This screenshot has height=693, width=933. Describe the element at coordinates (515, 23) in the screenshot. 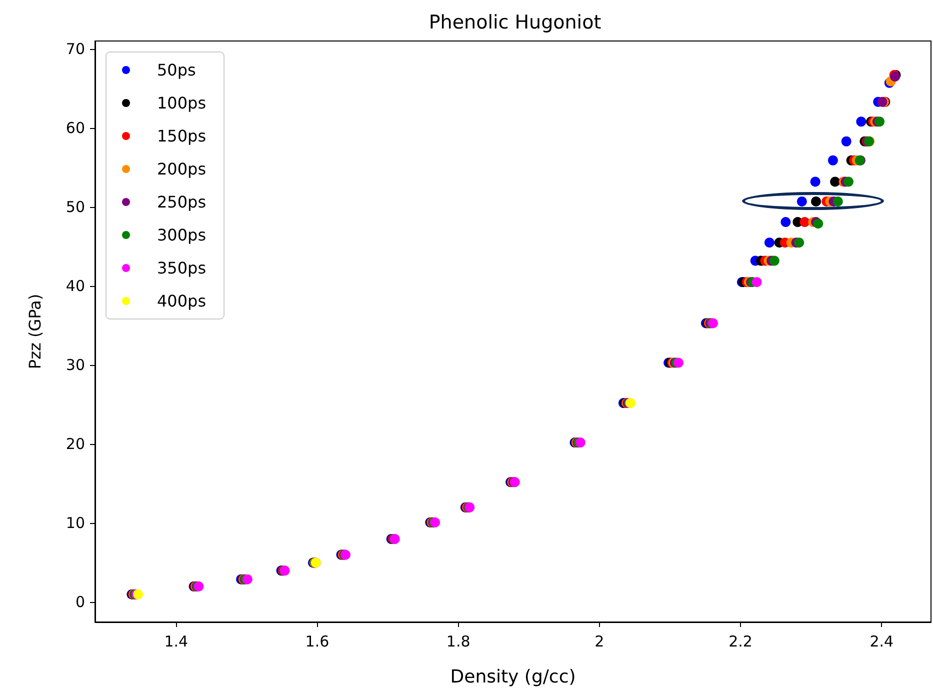

I see `chart-title: Phenolic Hugoniot` at that location.